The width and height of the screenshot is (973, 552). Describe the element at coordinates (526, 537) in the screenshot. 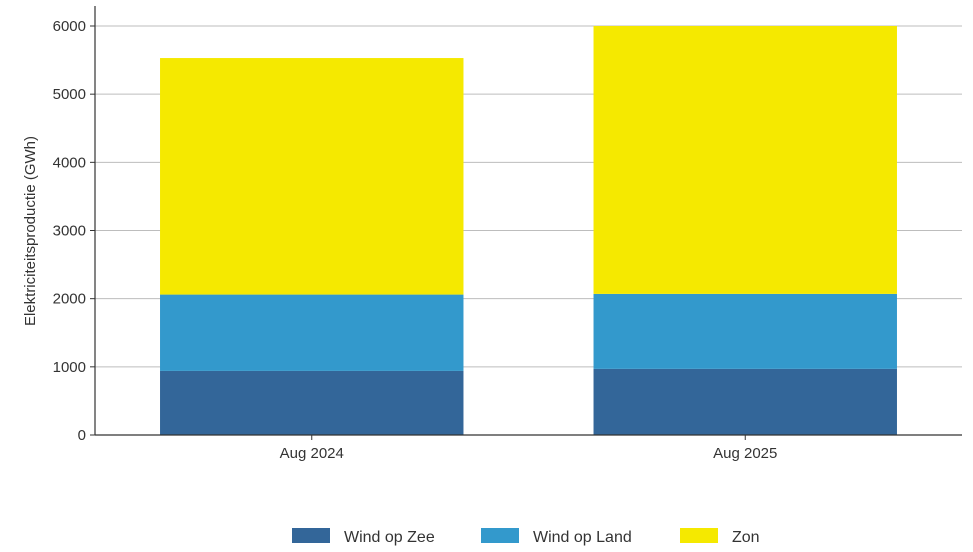

I see `legend: Wind op Zee Wind op Land Zon` at that location.